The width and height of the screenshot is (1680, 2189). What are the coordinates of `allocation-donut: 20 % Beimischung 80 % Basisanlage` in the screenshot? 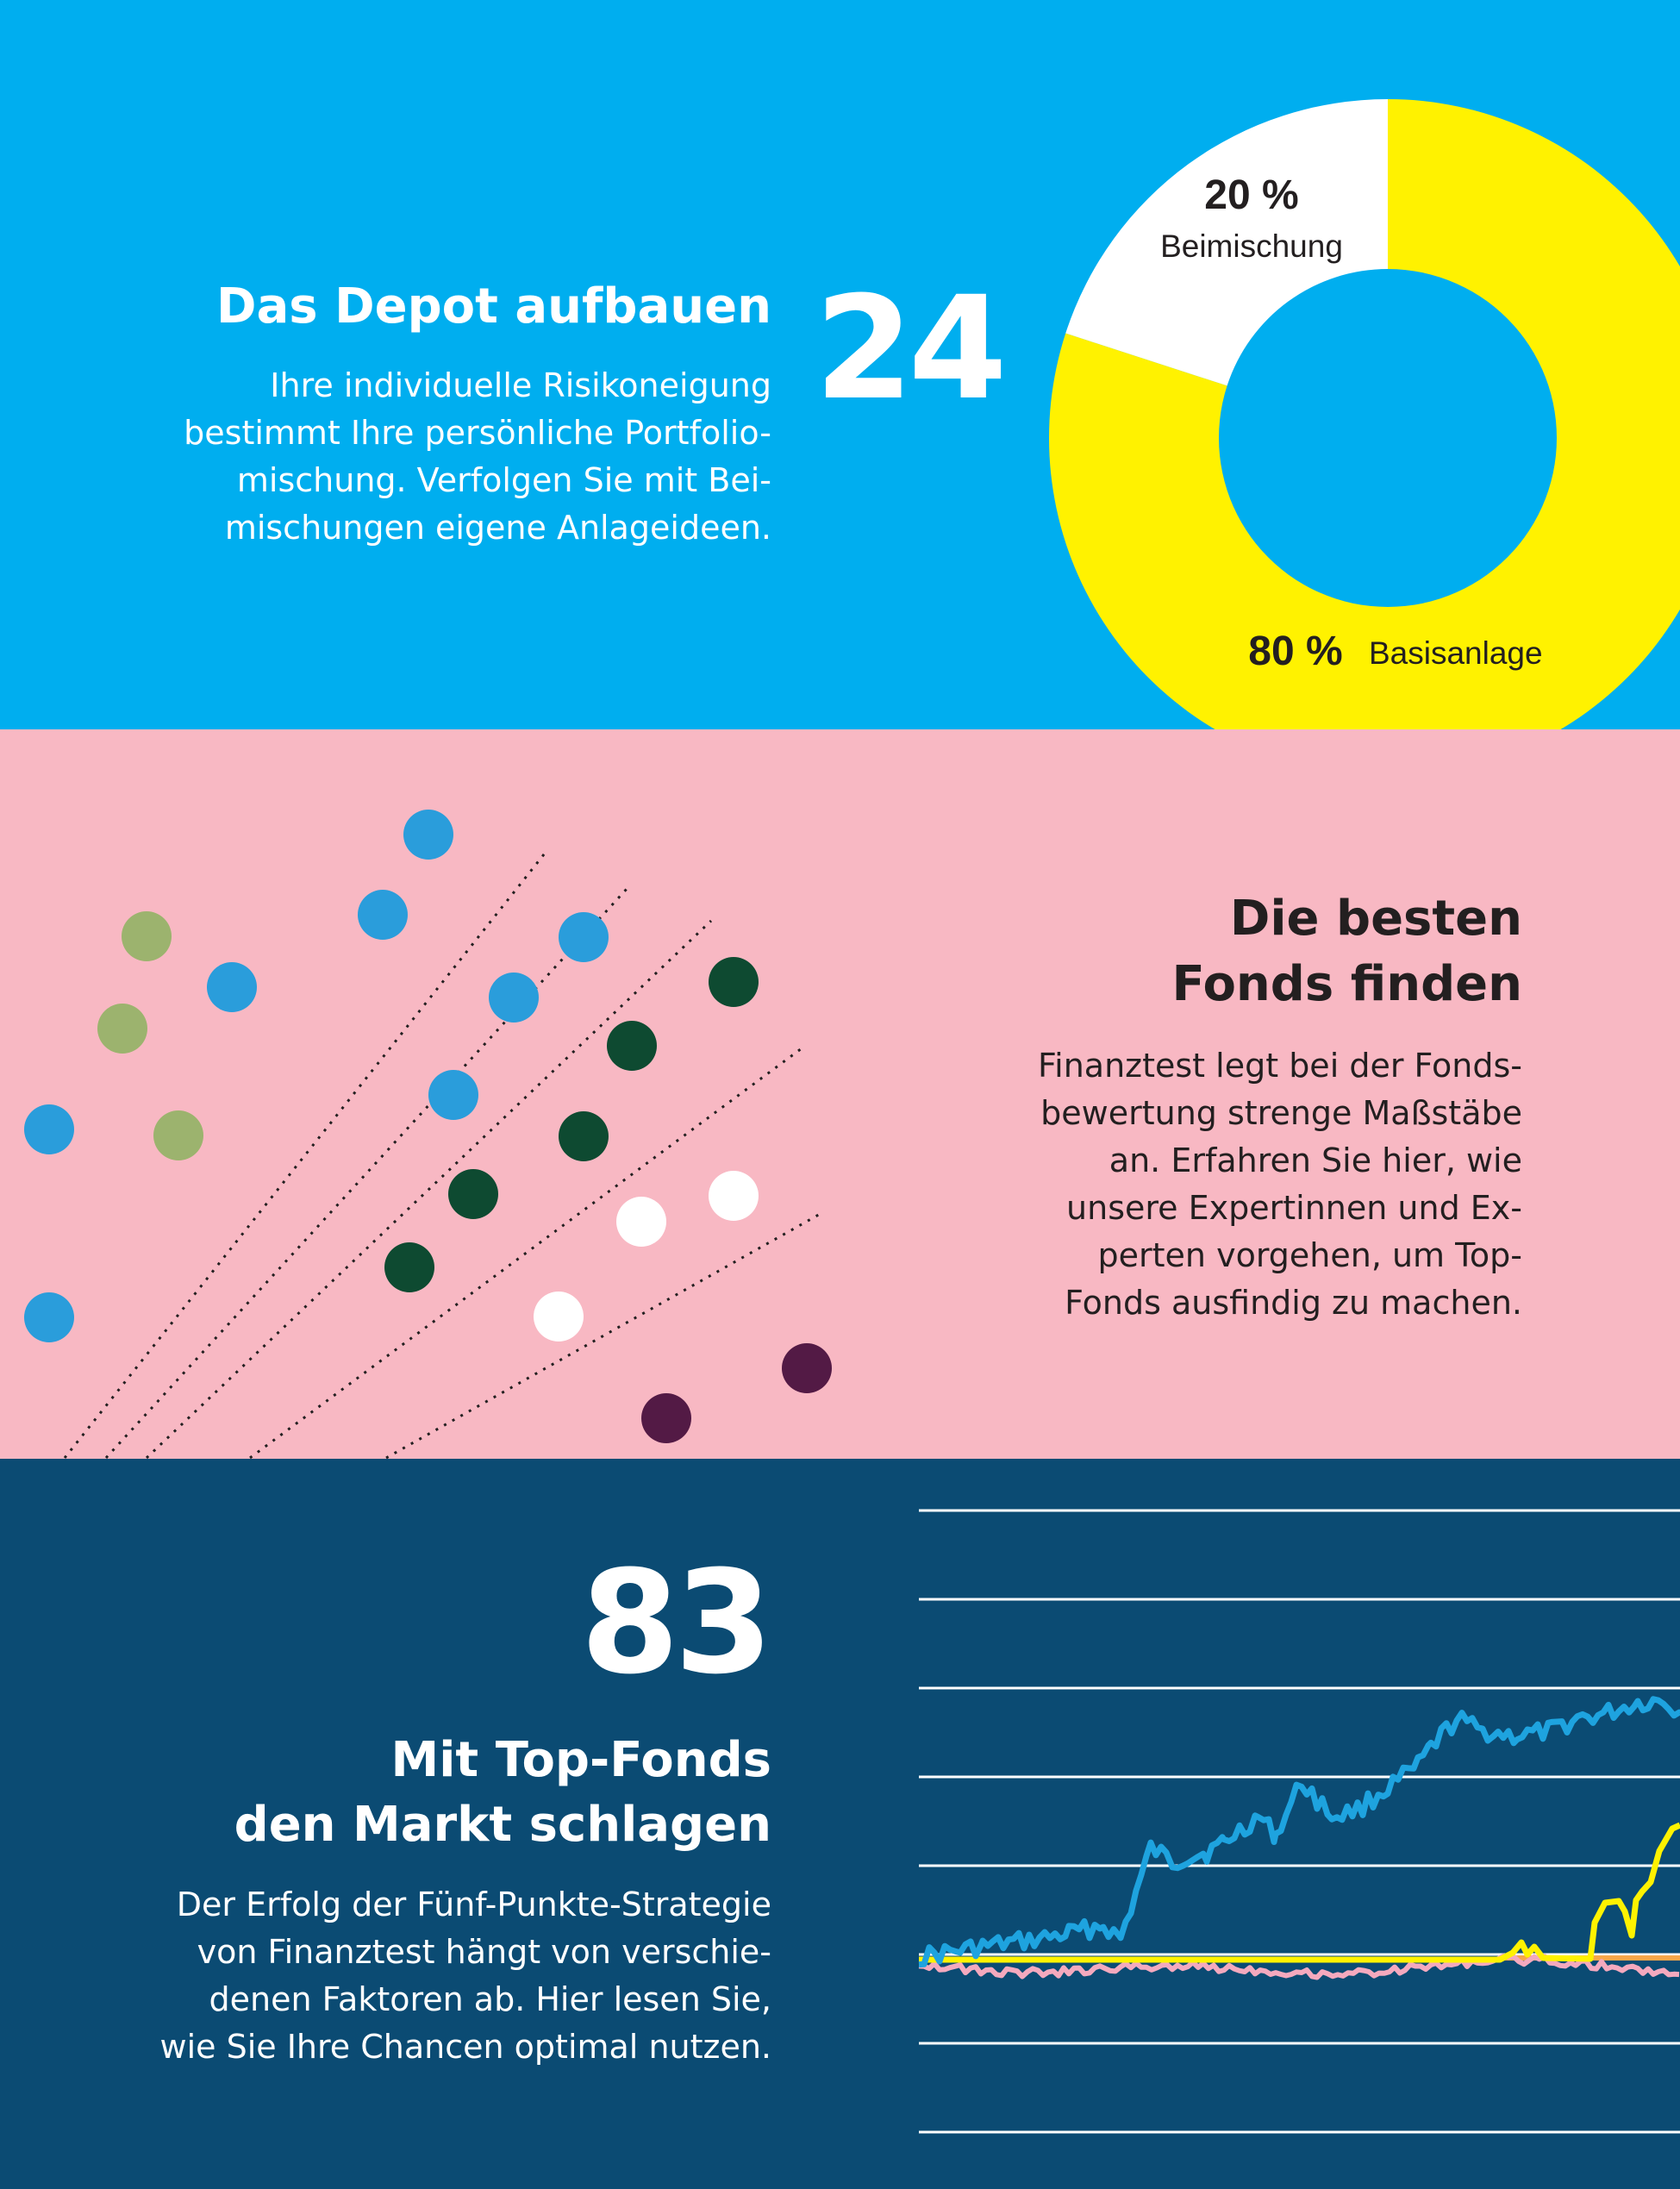 It's located at (1364, 414).